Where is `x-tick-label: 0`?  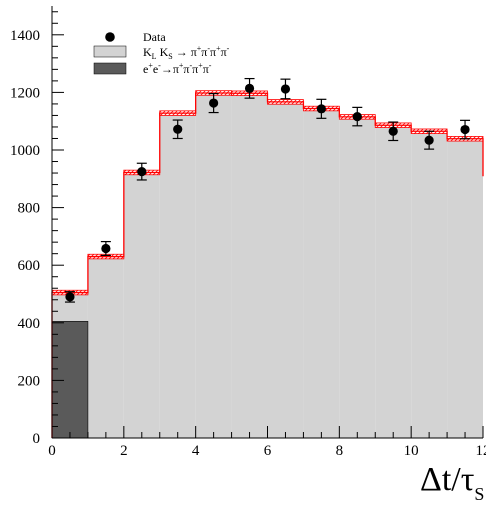
x-tick-label: 0 is located at coordinates (52, 451).